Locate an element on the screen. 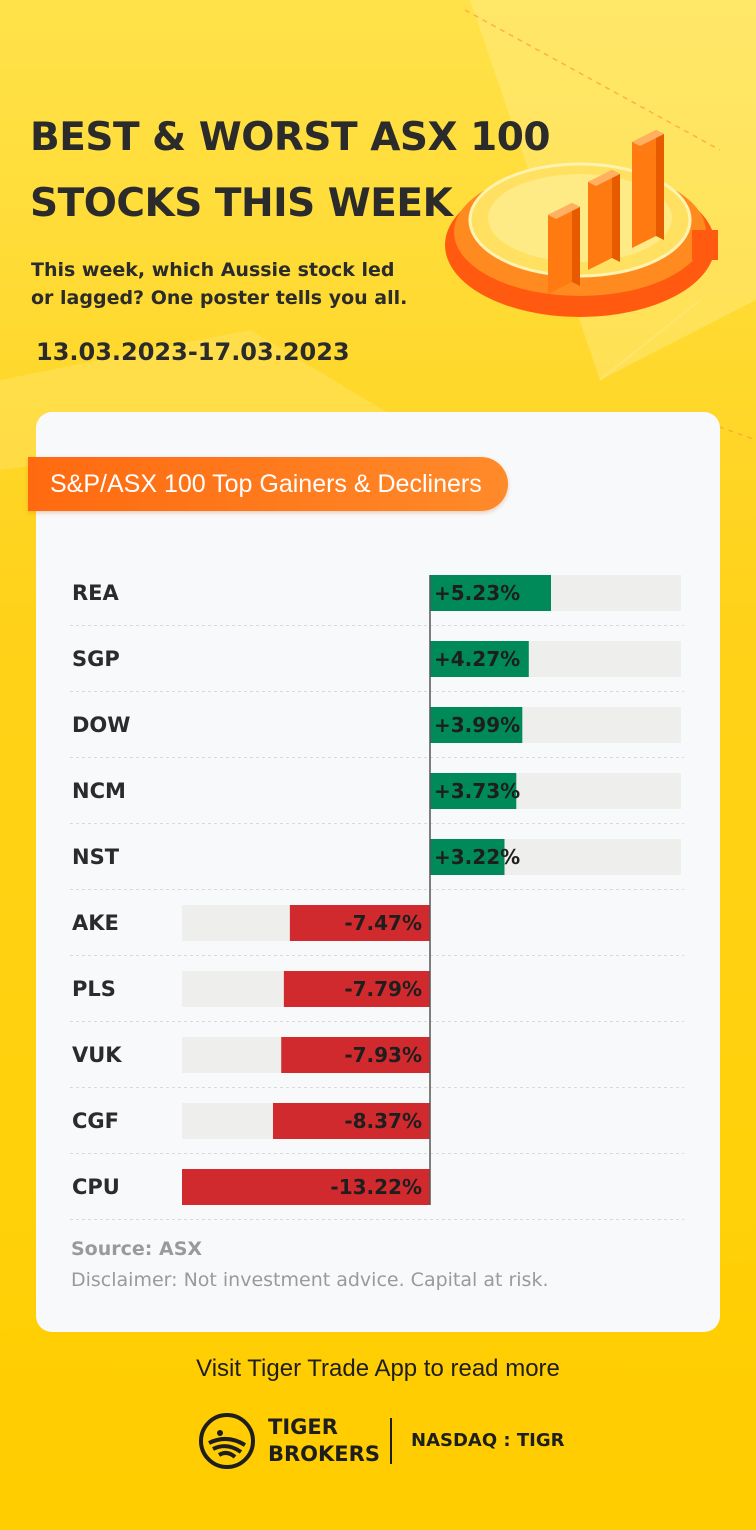 The width and height of the screenshot is (756, 1530). subtitle-line-1: This week, which Aussie stock led is located at coordinates (213, 270).